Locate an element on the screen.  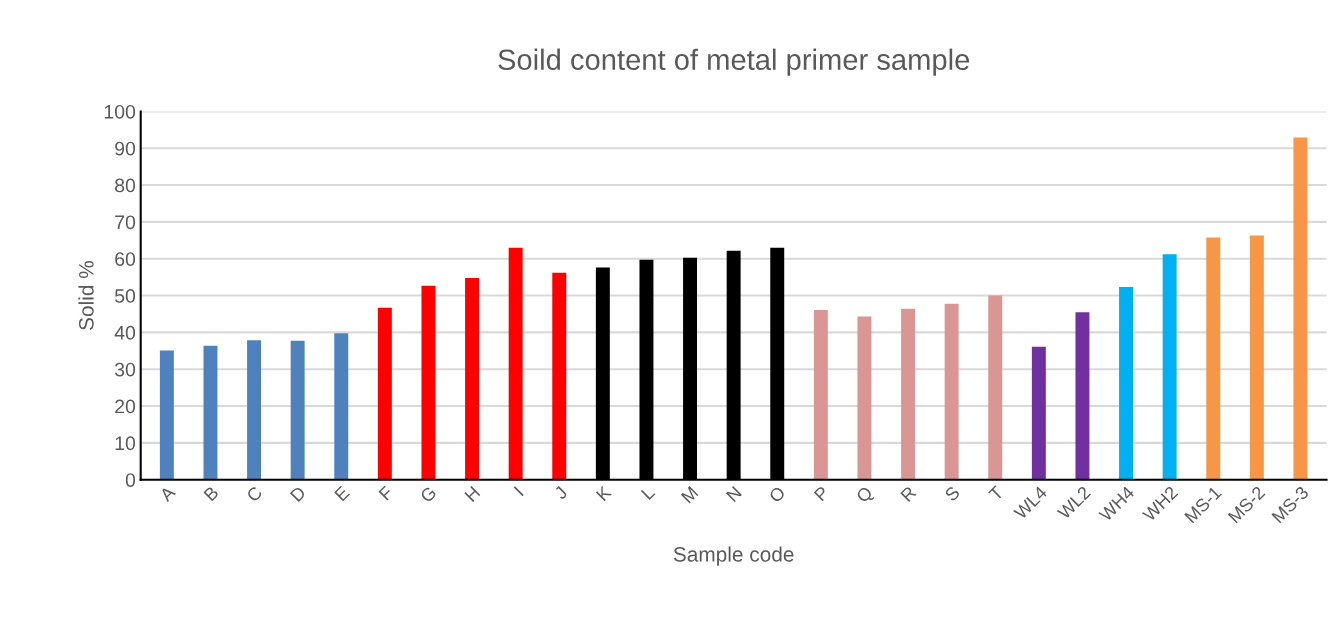
x-tick-label: F is located at coordinates (386, 493).